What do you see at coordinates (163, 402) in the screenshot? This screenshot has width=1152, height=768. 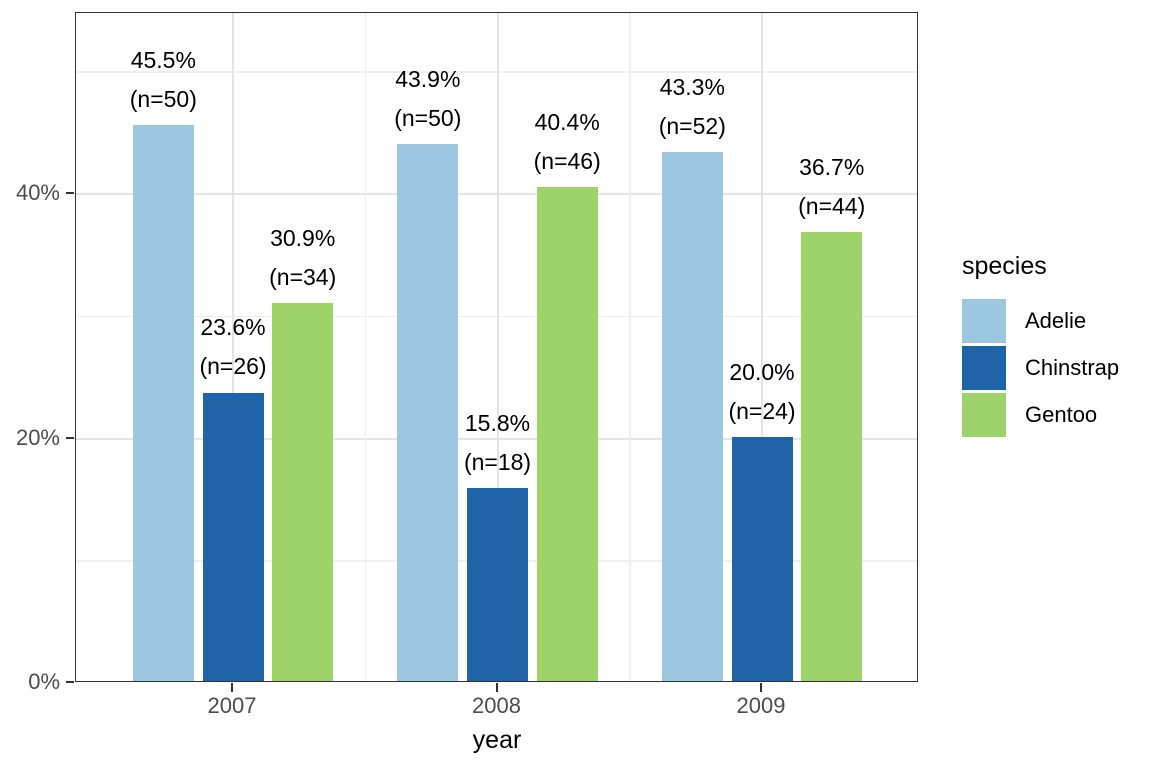 I see `bar-adelie-2007` at bounding box center [163, 402].